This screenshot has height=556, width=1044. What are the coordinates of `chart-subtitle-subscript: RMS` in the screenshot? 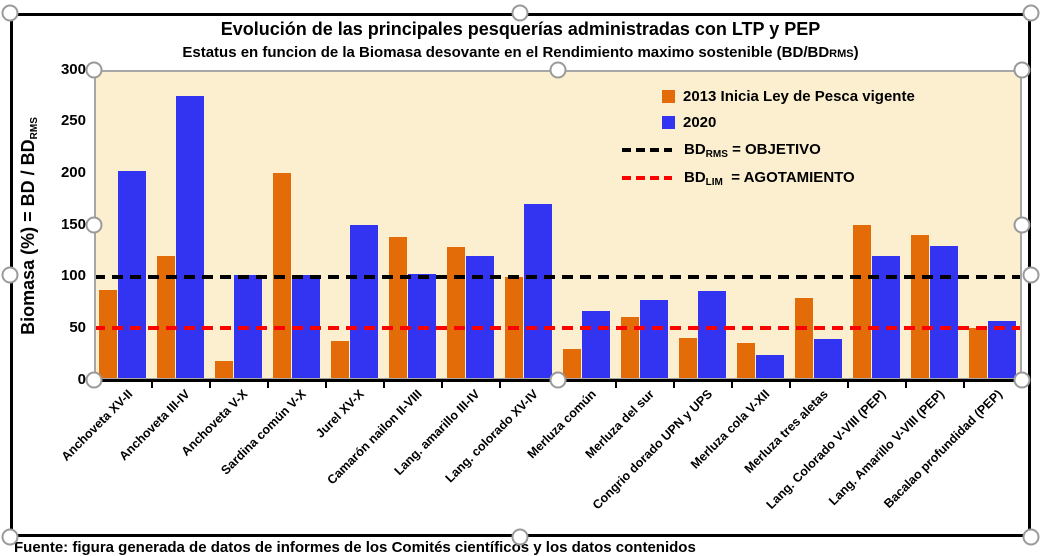 It's located at (841, 54).